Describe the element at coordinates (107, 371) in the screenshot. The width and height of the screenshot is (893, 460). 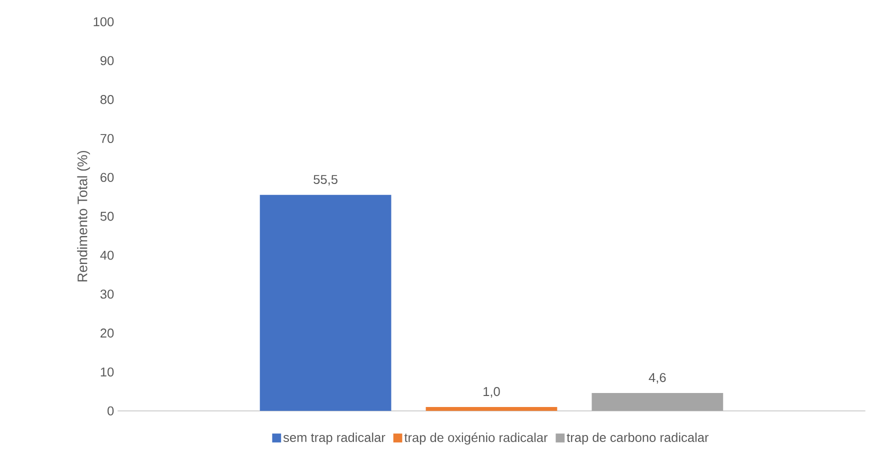
I see `y-tick-label: 10` at that location.